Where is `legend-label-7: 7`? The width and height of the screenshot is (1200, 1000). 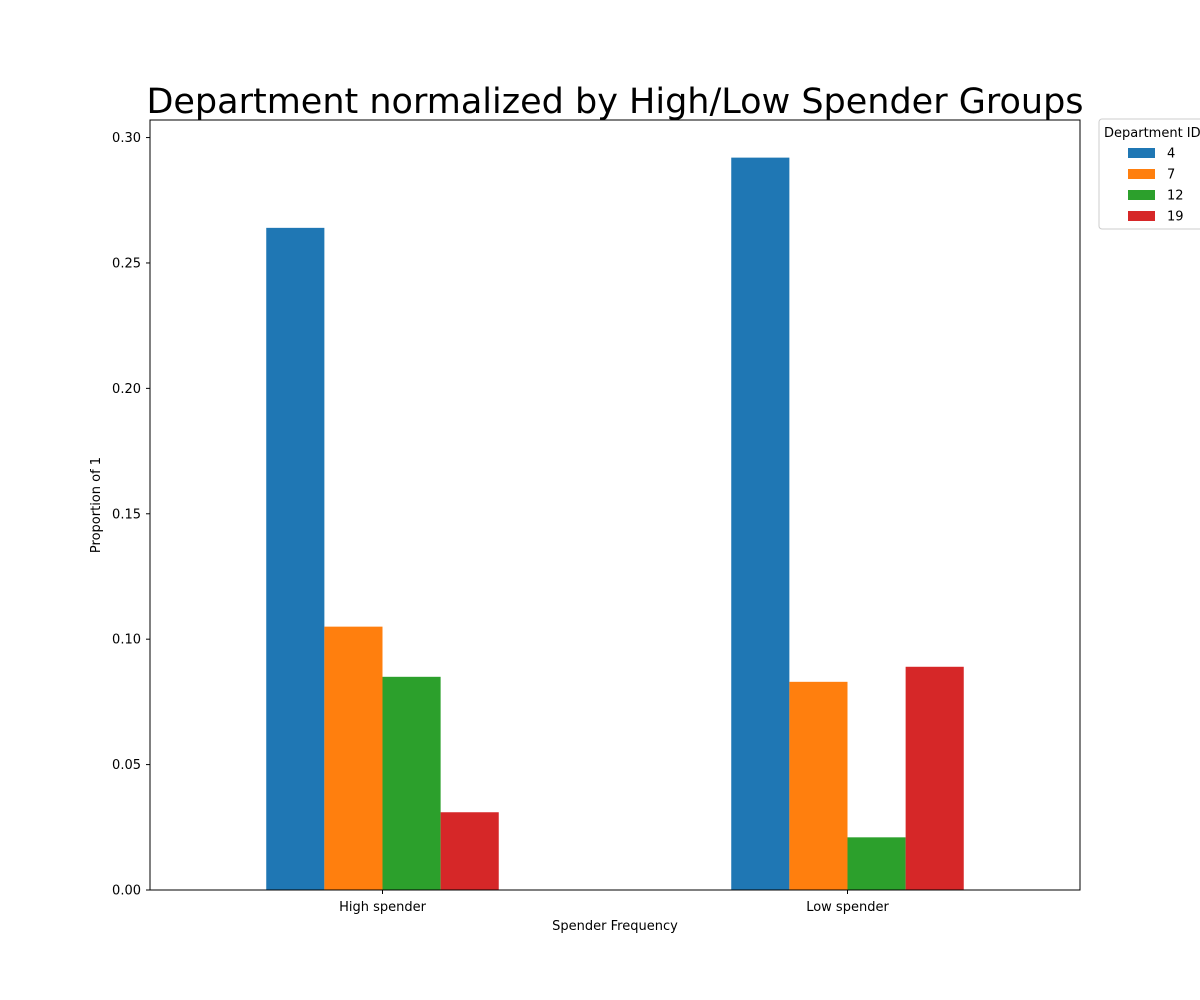 legend-label-7: 7 is located at coordinates (1171, 175).